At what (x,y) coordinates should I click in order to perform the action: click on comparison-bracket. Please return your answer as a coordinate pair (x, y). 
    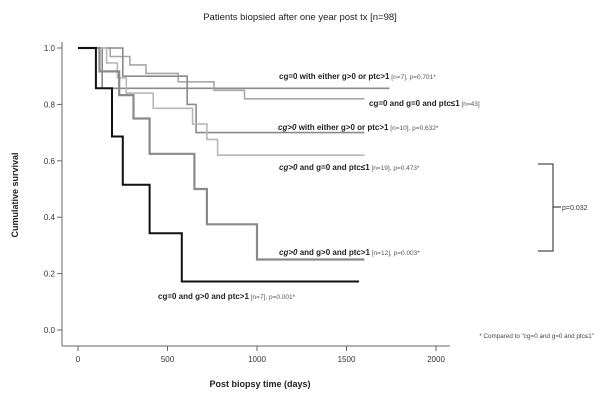
    Looking at the image, I should click on (546, 207).